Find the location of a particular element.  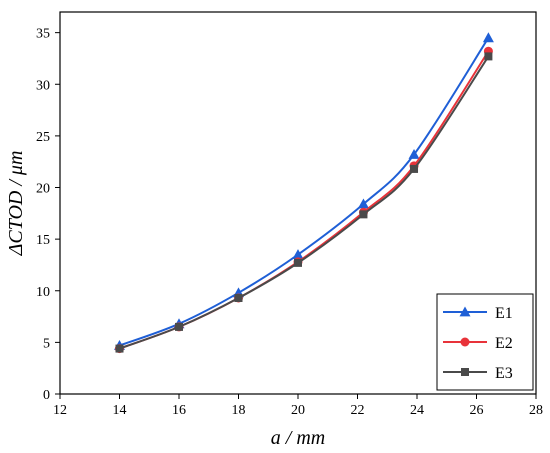

y-tick-label: 10 is located at coordinates (43, 292).